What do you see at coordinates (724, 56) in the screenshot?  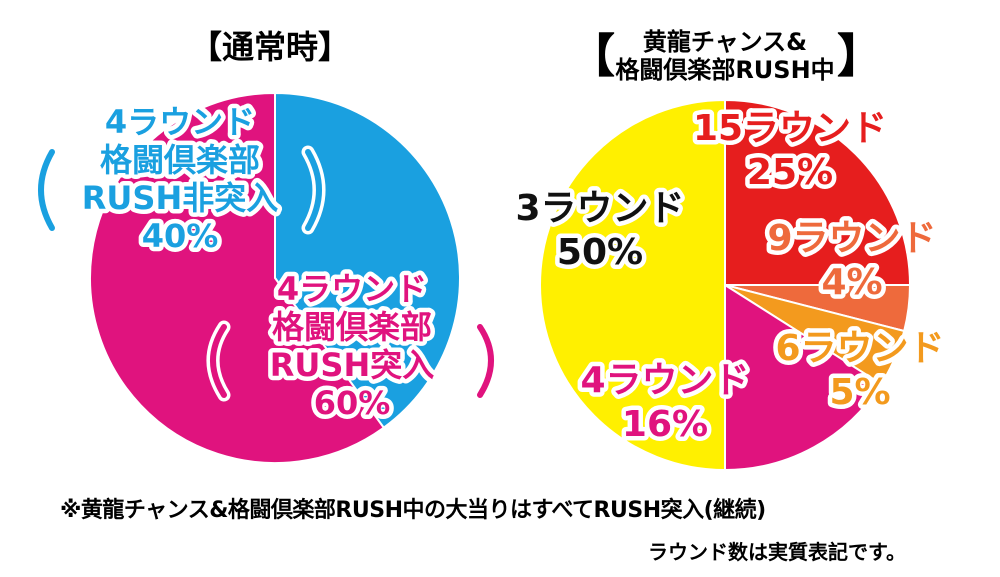 I see `rush-chart-title: 黄龍チャンス&格闘倶楽部RUSH中` at bounding box center [724, 56].